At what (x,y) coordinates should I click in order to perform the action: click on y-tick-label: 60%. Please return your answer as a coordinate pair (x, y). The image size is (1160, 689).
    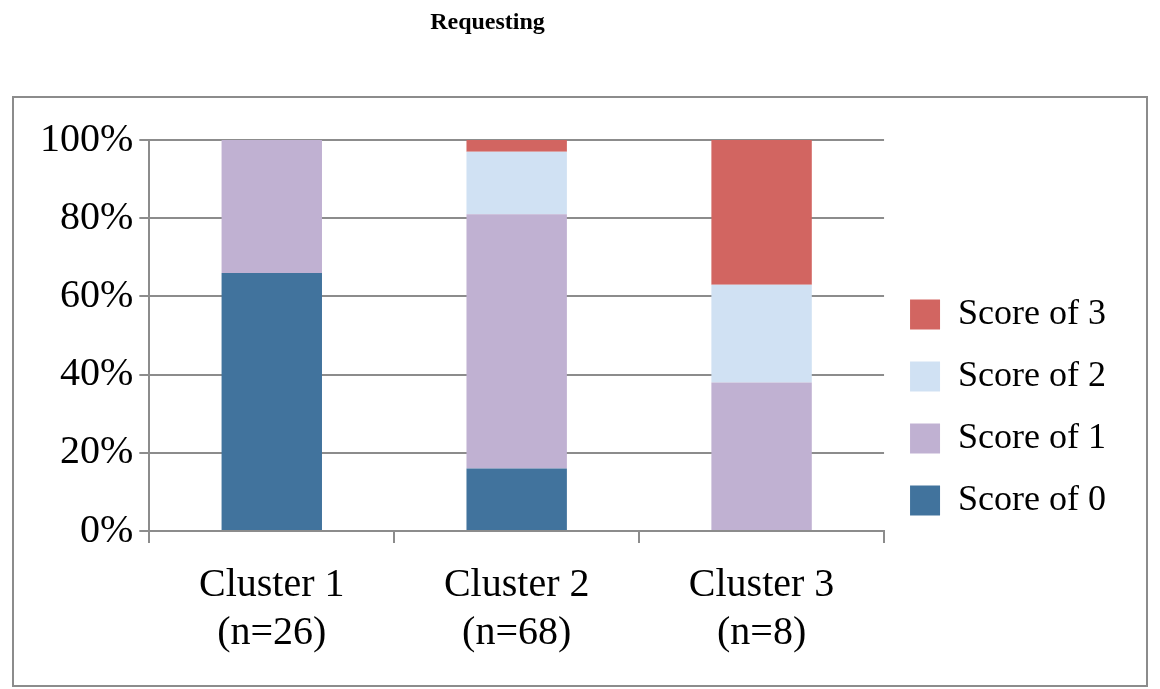
    Looking at the image, I should click on (96, 293).